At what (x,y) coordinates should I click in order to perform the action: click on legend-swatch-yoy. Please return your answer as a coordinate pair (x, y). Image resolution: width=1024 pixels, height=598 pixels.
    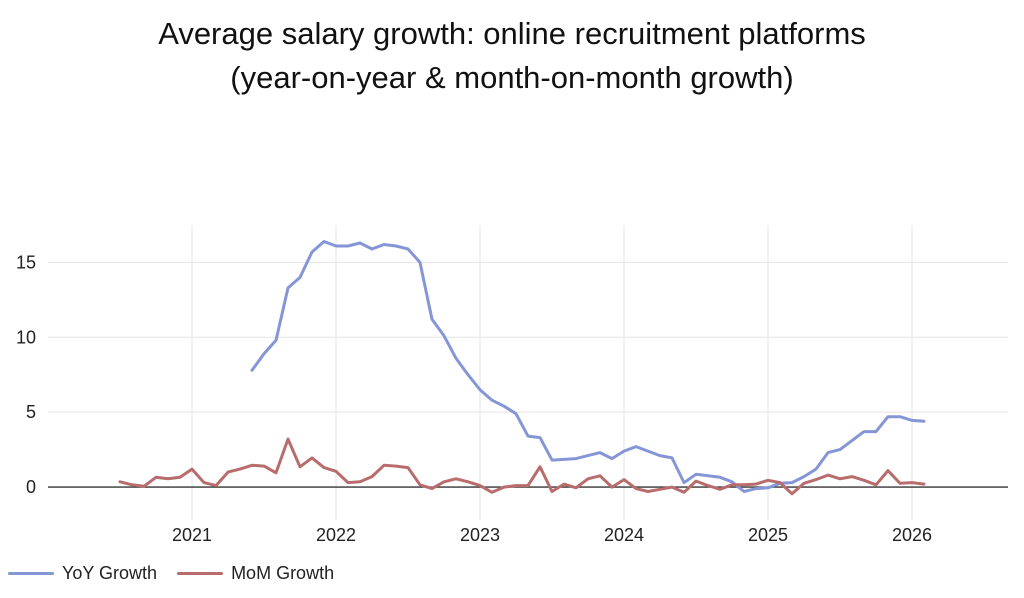
    Looking at the image, I should click on (31, 573).